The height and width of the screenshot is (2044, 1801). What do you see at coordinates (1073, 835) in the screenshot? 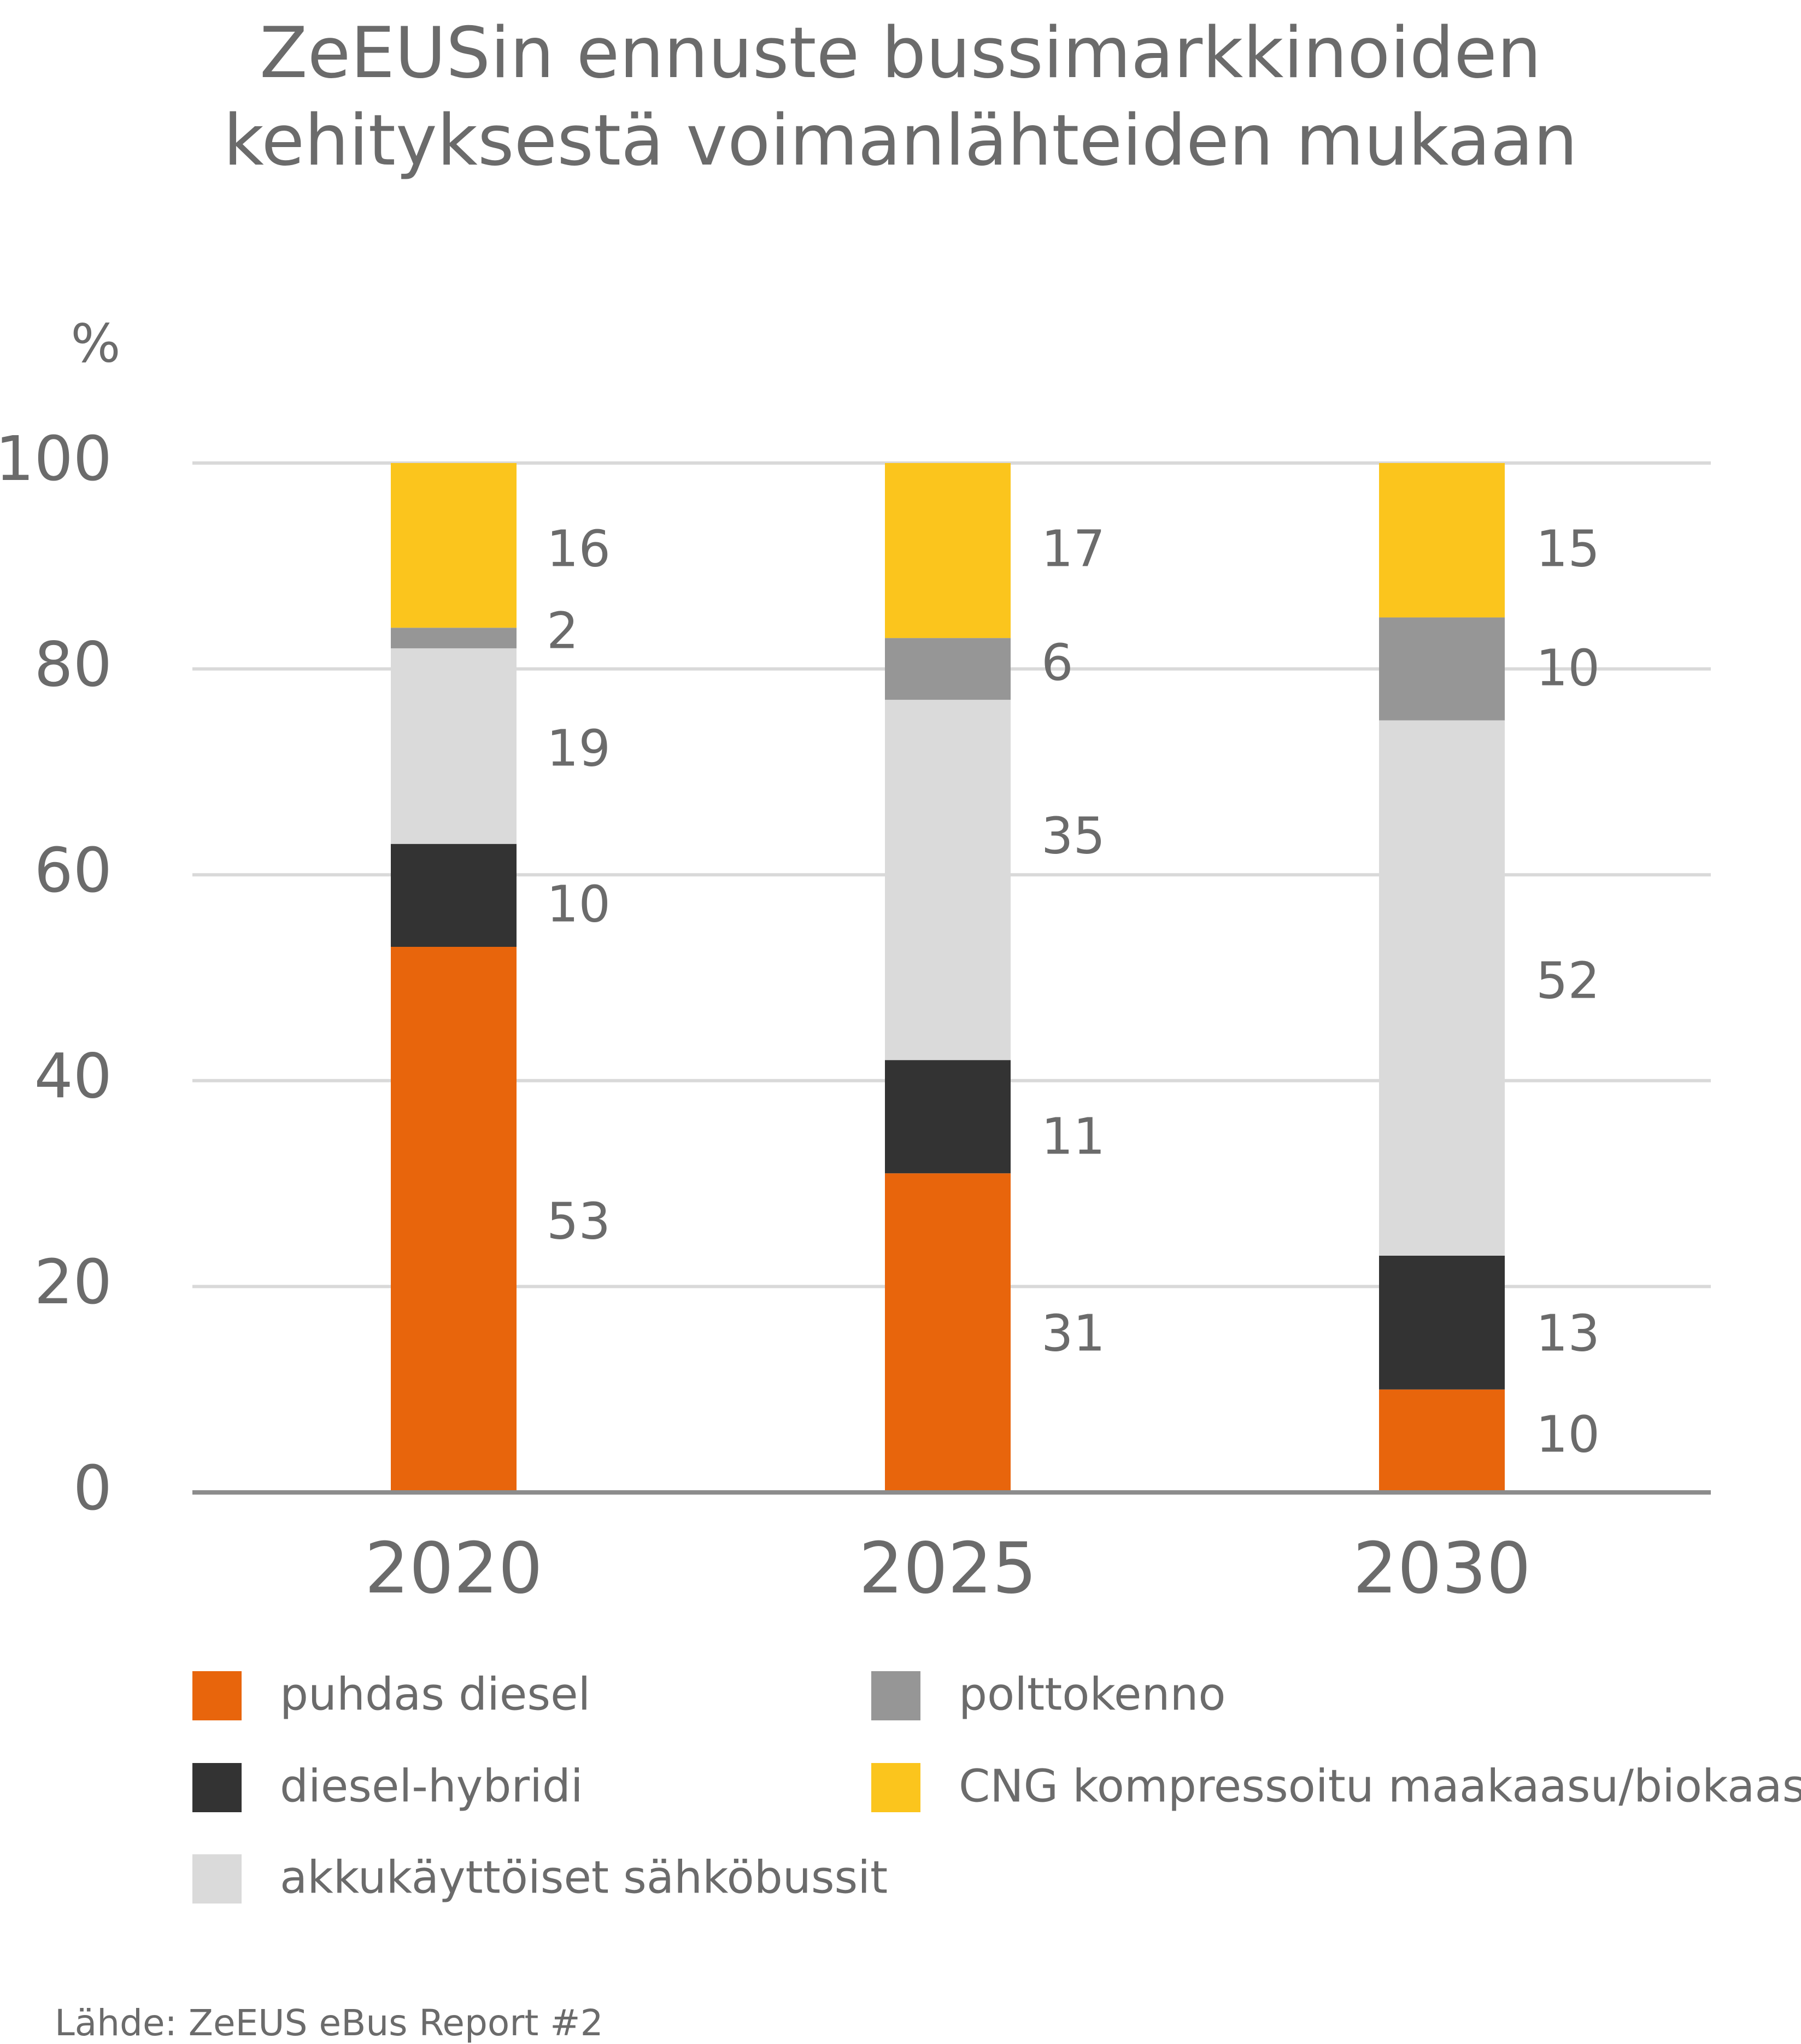
I see `value-label-2025-series-2: 35` at bounding box center [1073, 835].